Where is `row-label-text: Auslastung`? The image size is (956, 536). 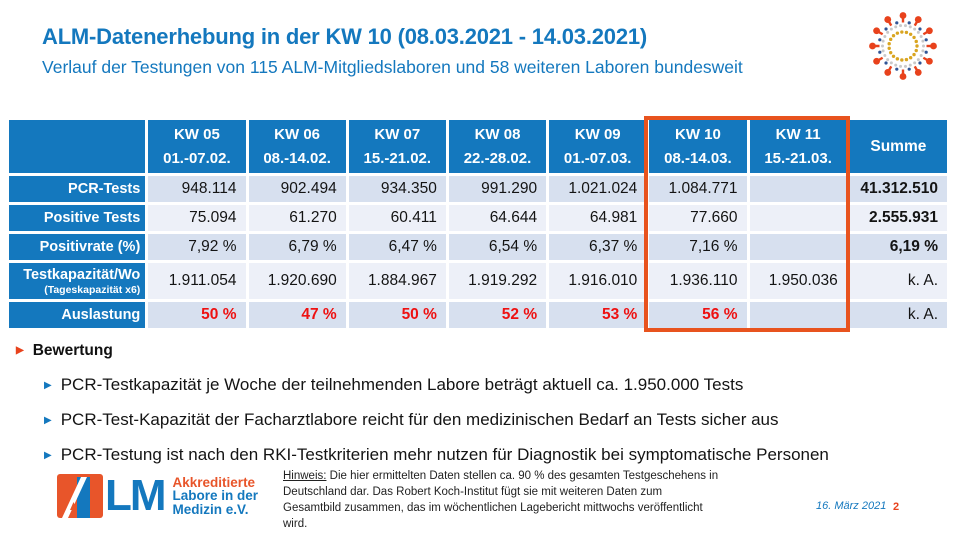
row-label-text: Auslastung is located at coordinates (101, 314).